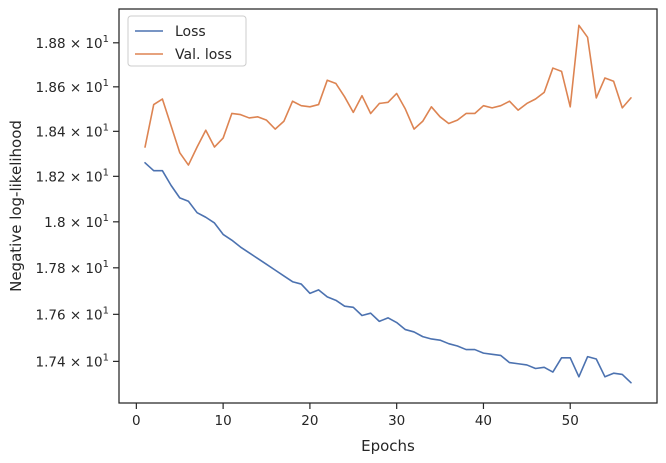  I want to click on y-tick-label: 1.82 × 10¹, so click(72, 176).